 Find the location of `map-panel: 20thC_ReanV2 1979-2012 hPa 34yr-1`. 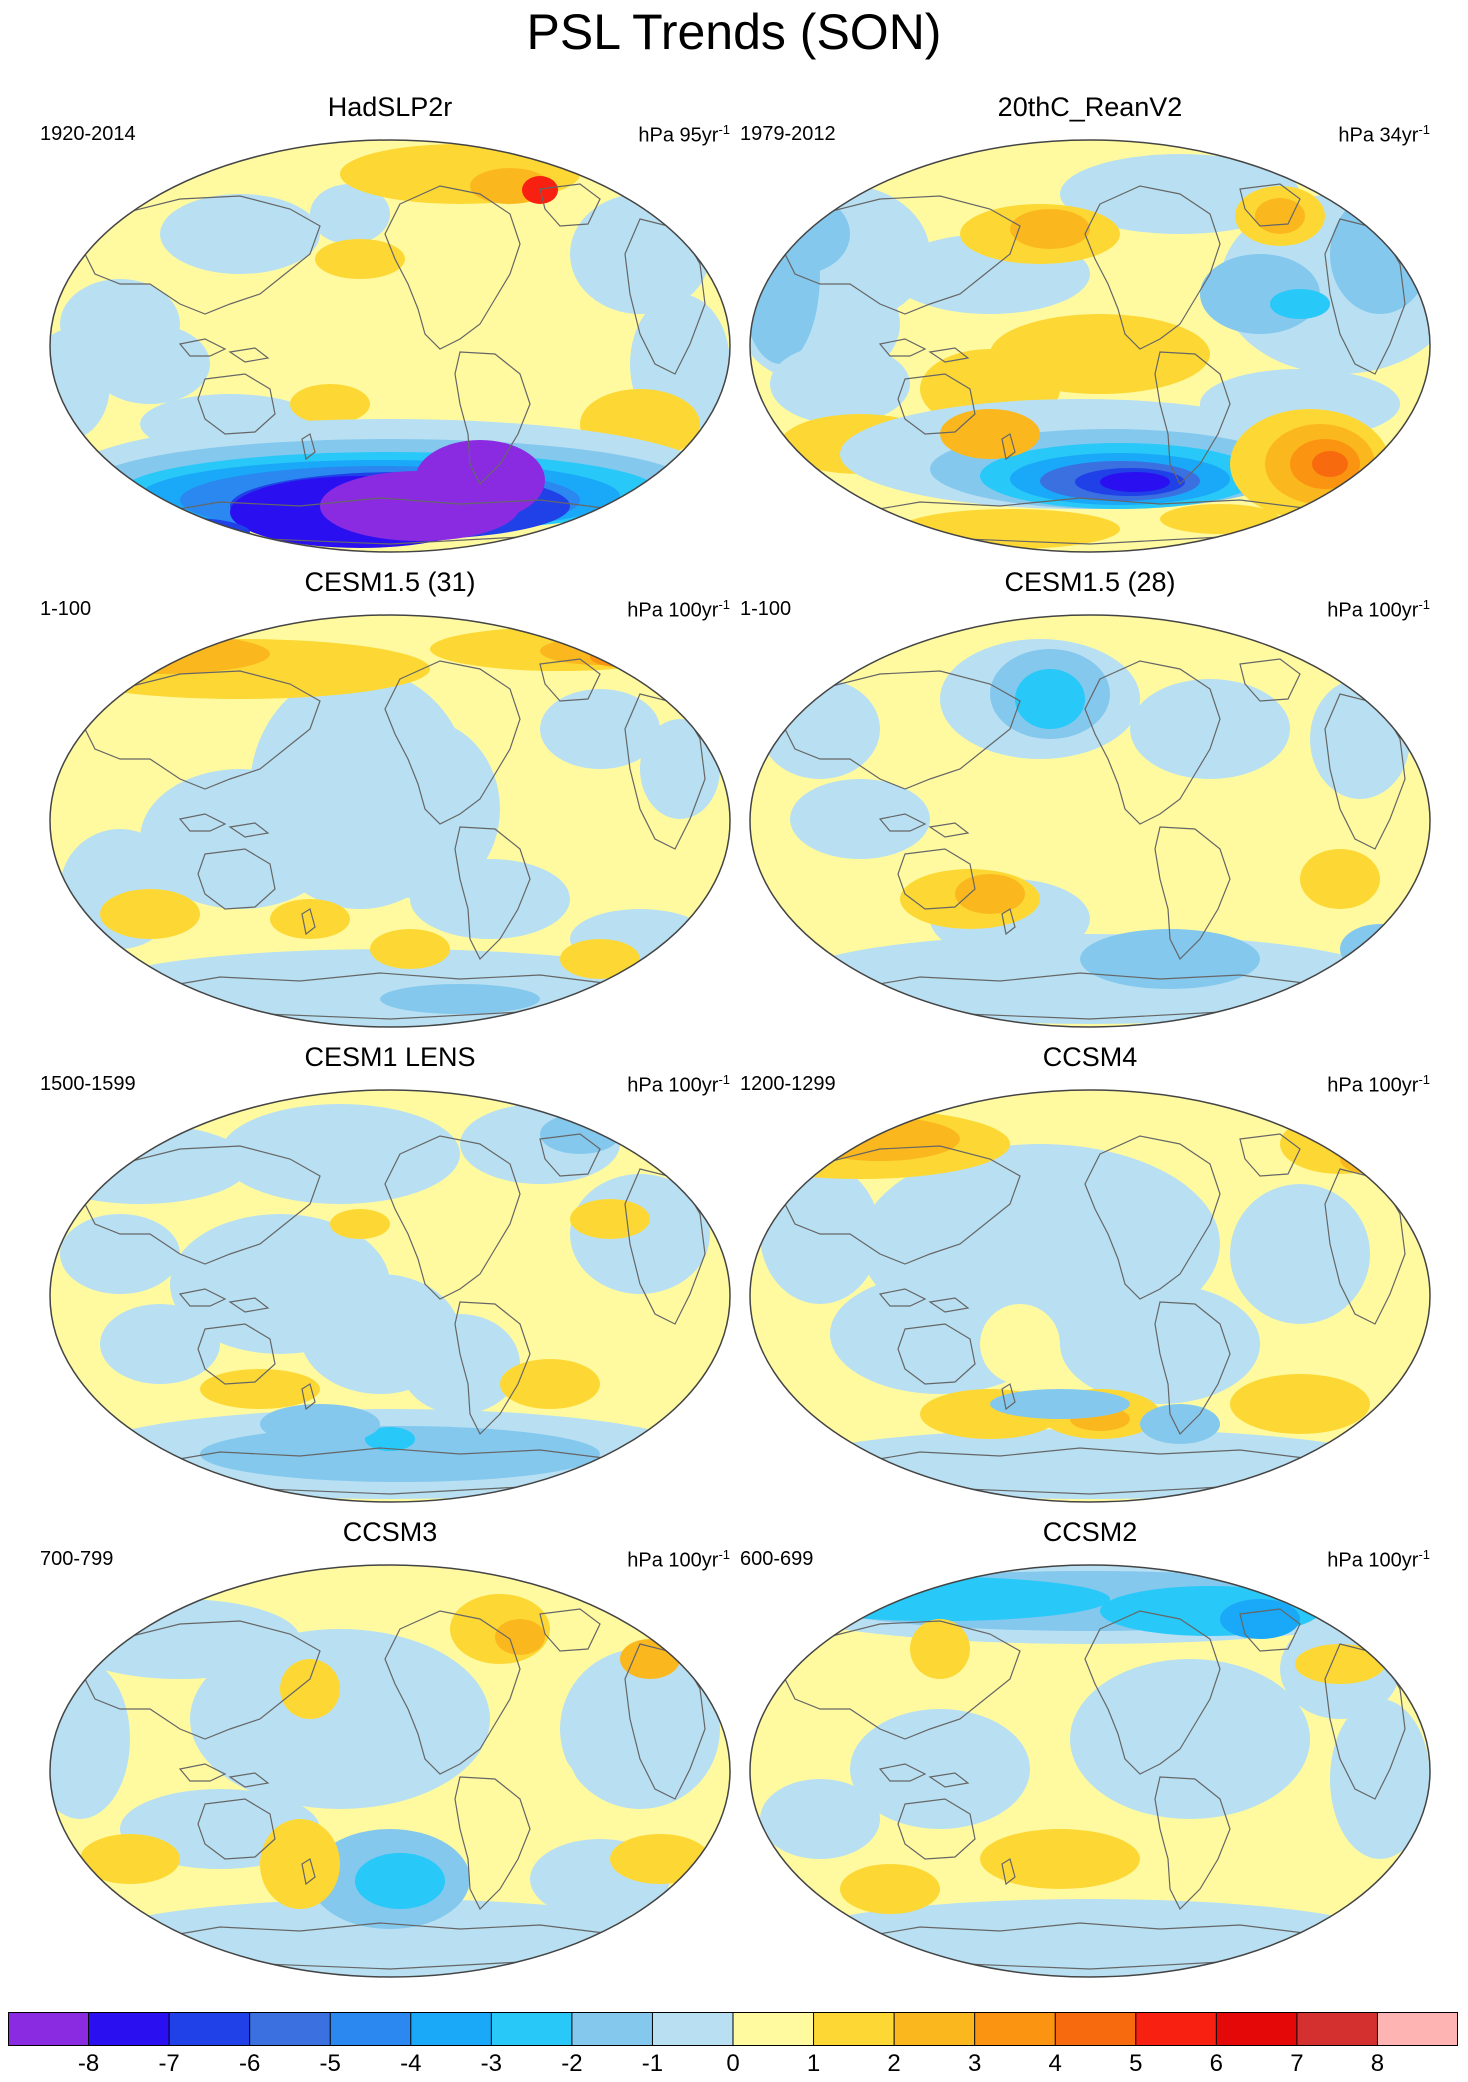

map-panel: 20thC_ReanV2 1979-2012 hPa 34yr-1 is located at coordinates (1090, 322).